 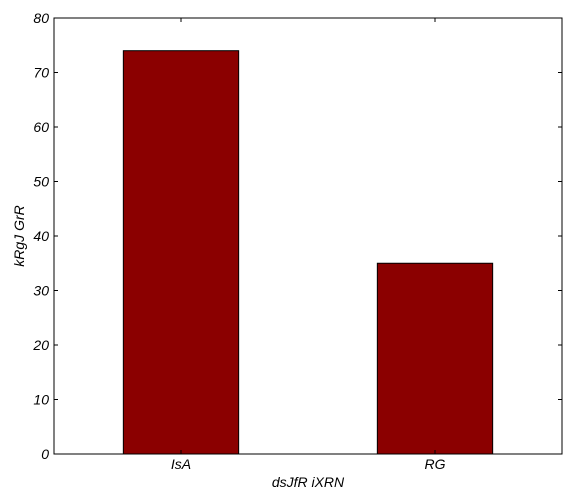 What do you see at coordinates (41, 236) in the screenshot?
I see `y-tick-label: 40` at bounding box center [41, 236].